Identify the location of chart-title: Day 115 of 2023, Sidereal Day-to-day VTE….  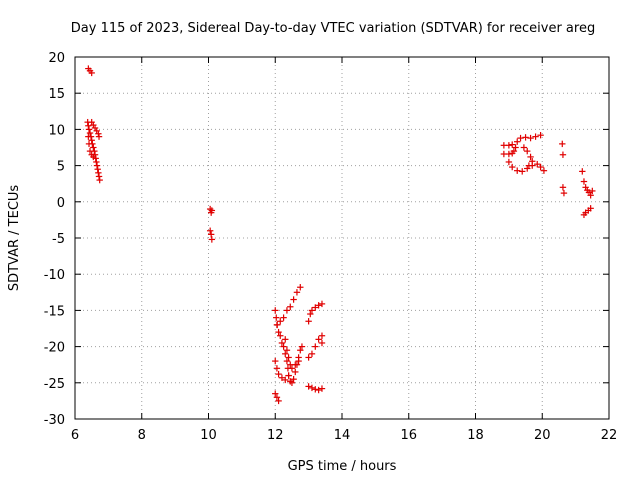
(333, 28).